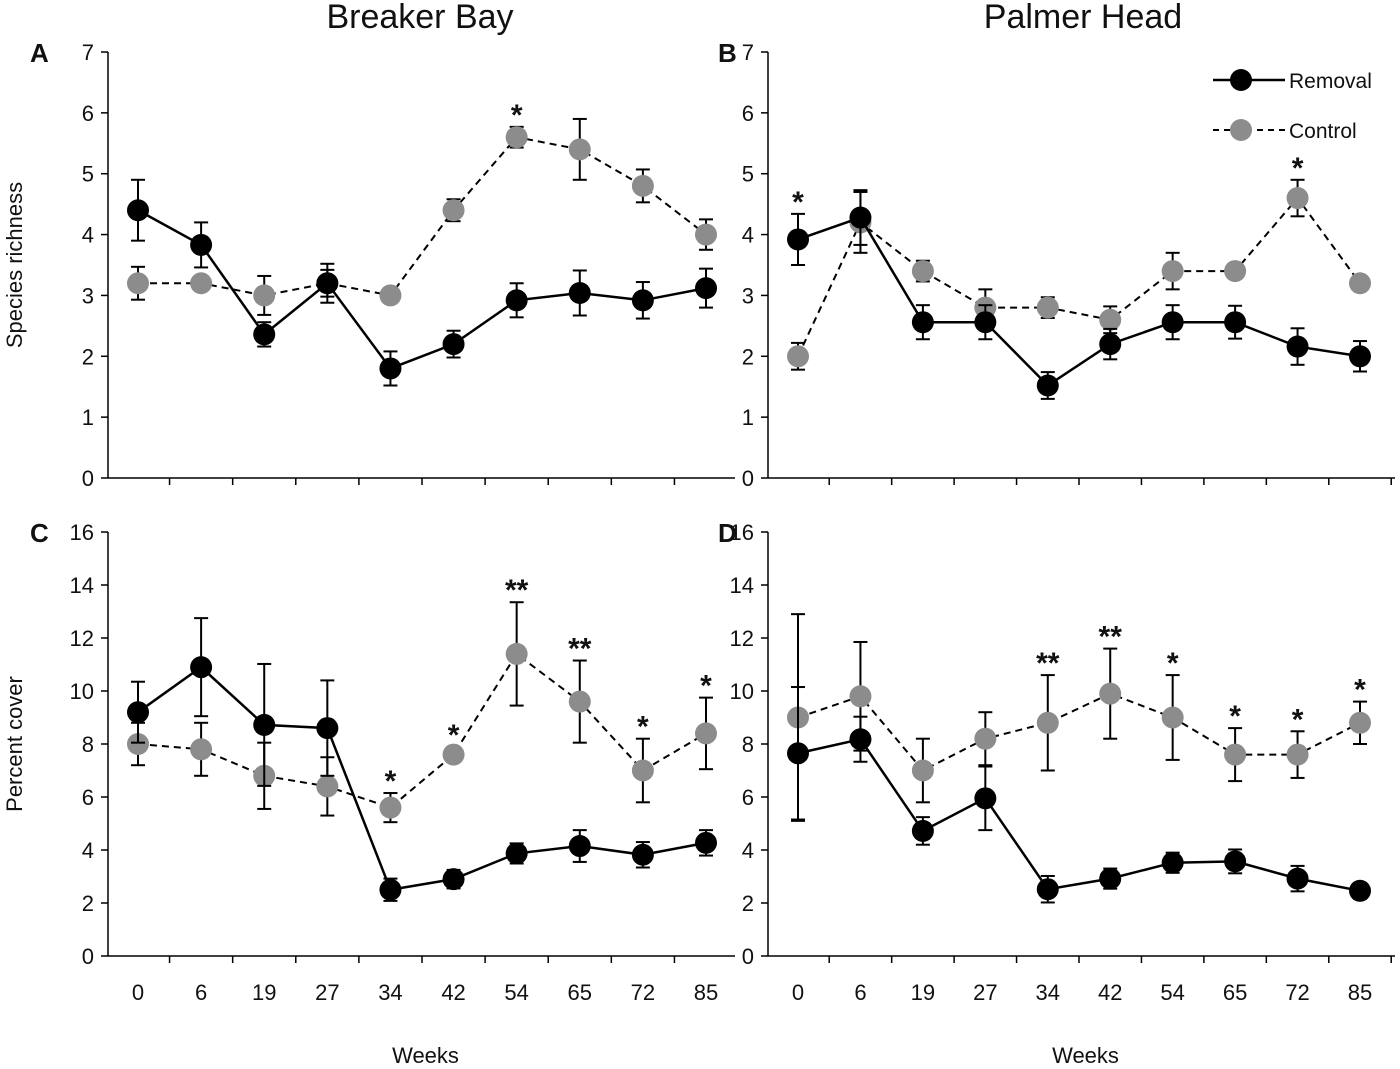  I want to click on y-tick-label: 3, so click(88, 295).